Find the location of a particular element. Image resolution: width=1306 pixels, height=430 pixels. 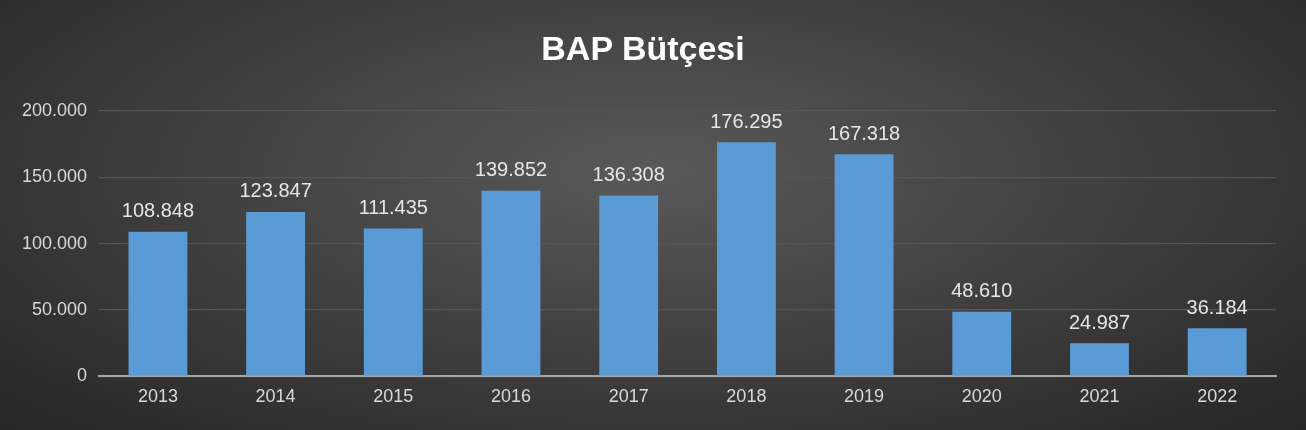

data-label: 123.847 is located at coordinates (275, 190).